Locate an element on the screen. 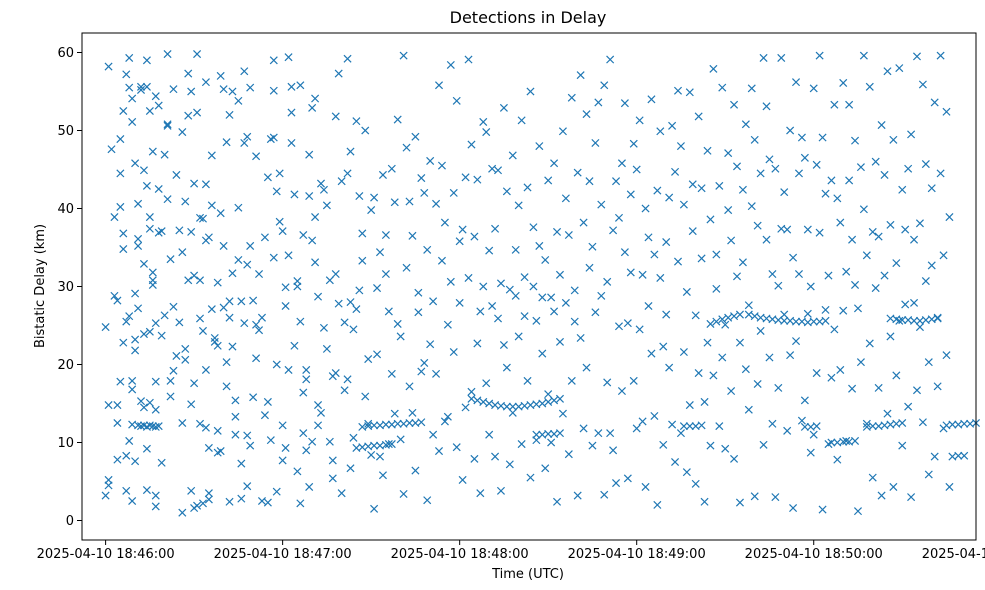  y-tick-label: 50 is located at coordinates (65, 131).